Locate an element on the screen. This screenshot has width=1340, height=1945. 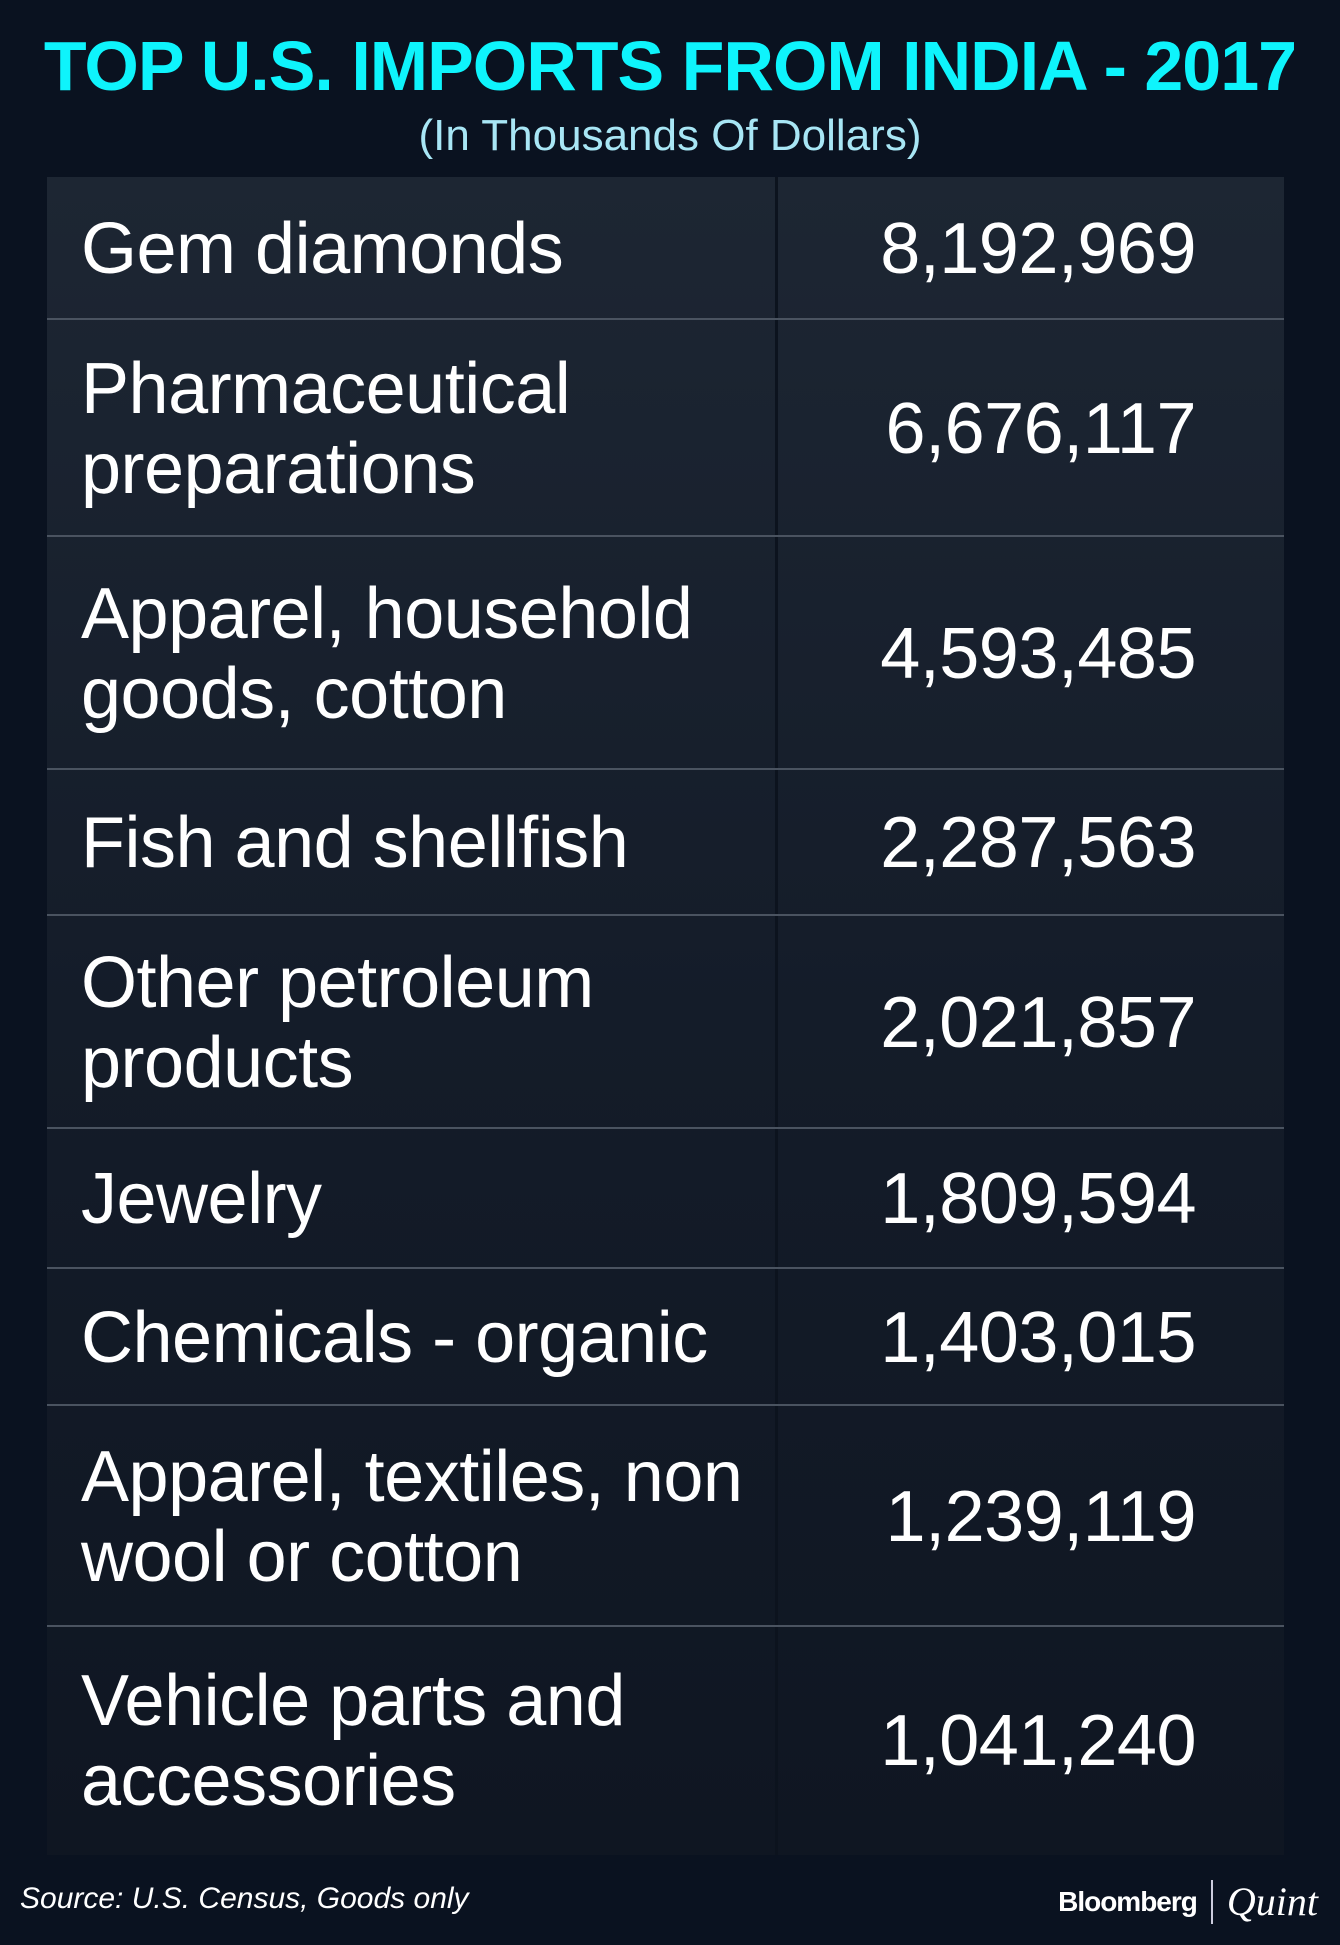
row-label: Pharmaceutical preparations is located at coordinates (326, 428).